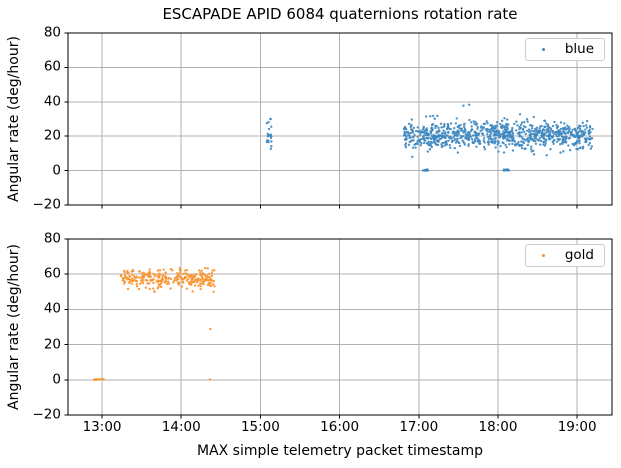  Describe the element at coordinates (565, 49) in the screenshot. I see `legend-blue: blue` at that location.